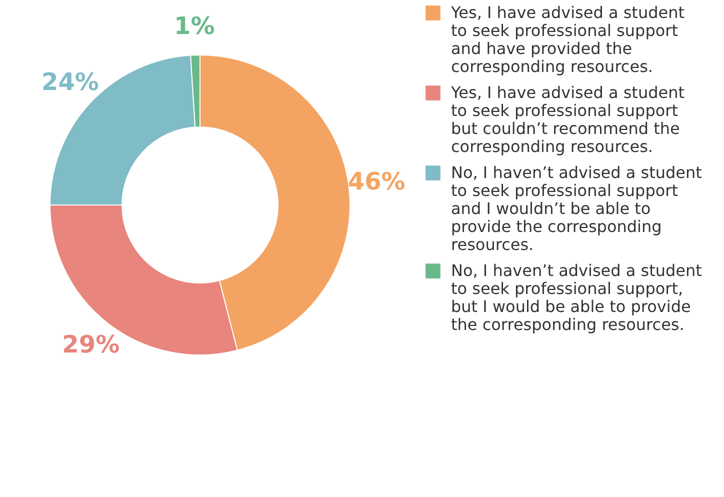 The image size is (724, 497). Describe the element at coordinates (576, 297) in the screenshot. I see `legend-label: No, I haven’t advised a student to seek professional support, but I would be able to provide the corresponding resources.` at that location.